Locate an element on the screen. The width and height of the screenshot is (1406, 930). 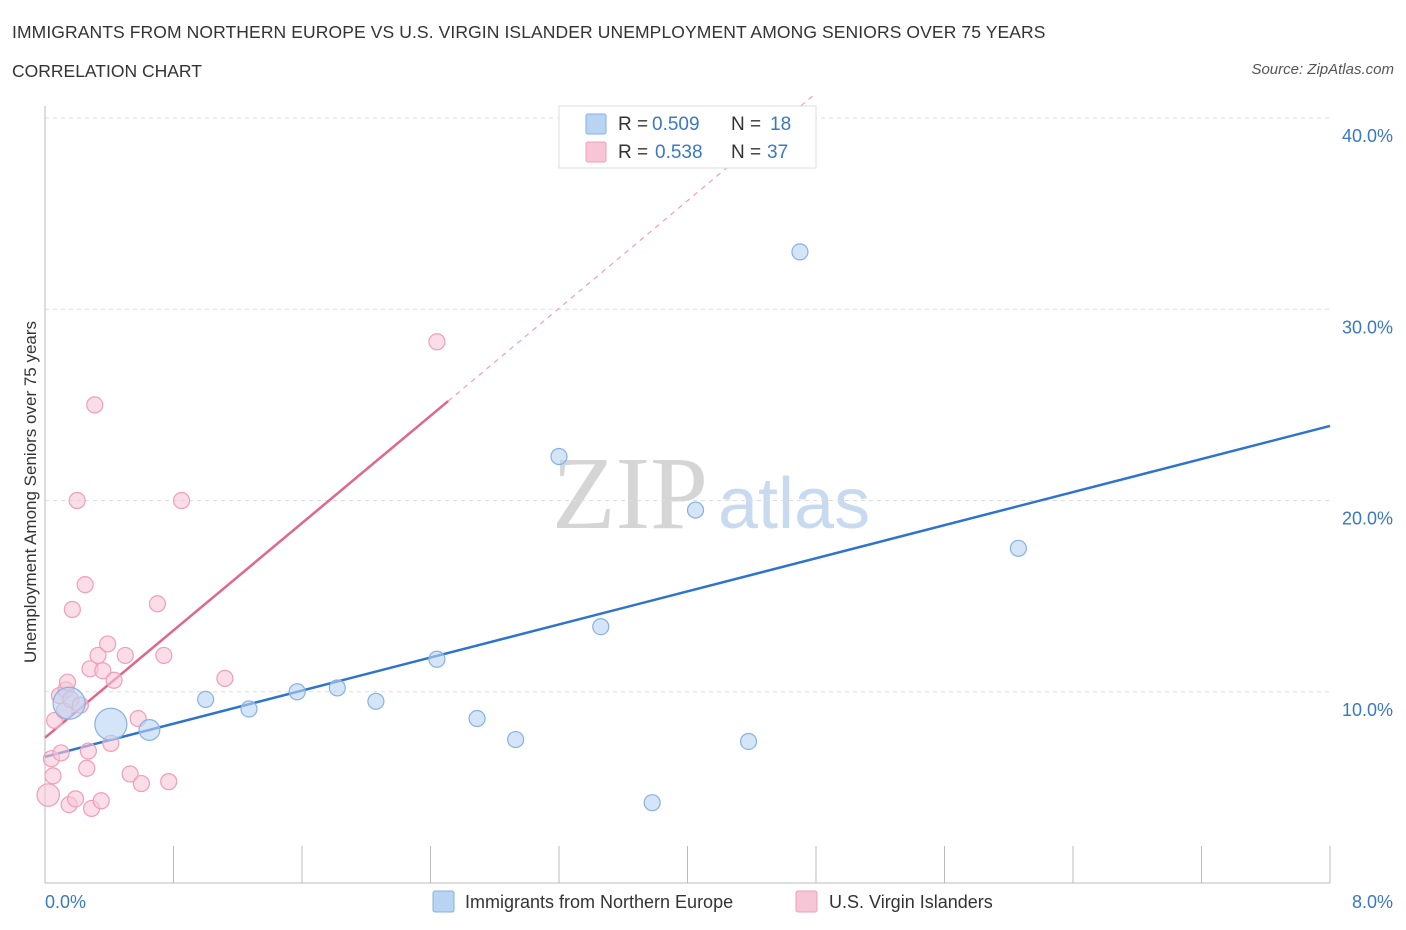
legend-swatch-pink is located at coordinates (596, 152).